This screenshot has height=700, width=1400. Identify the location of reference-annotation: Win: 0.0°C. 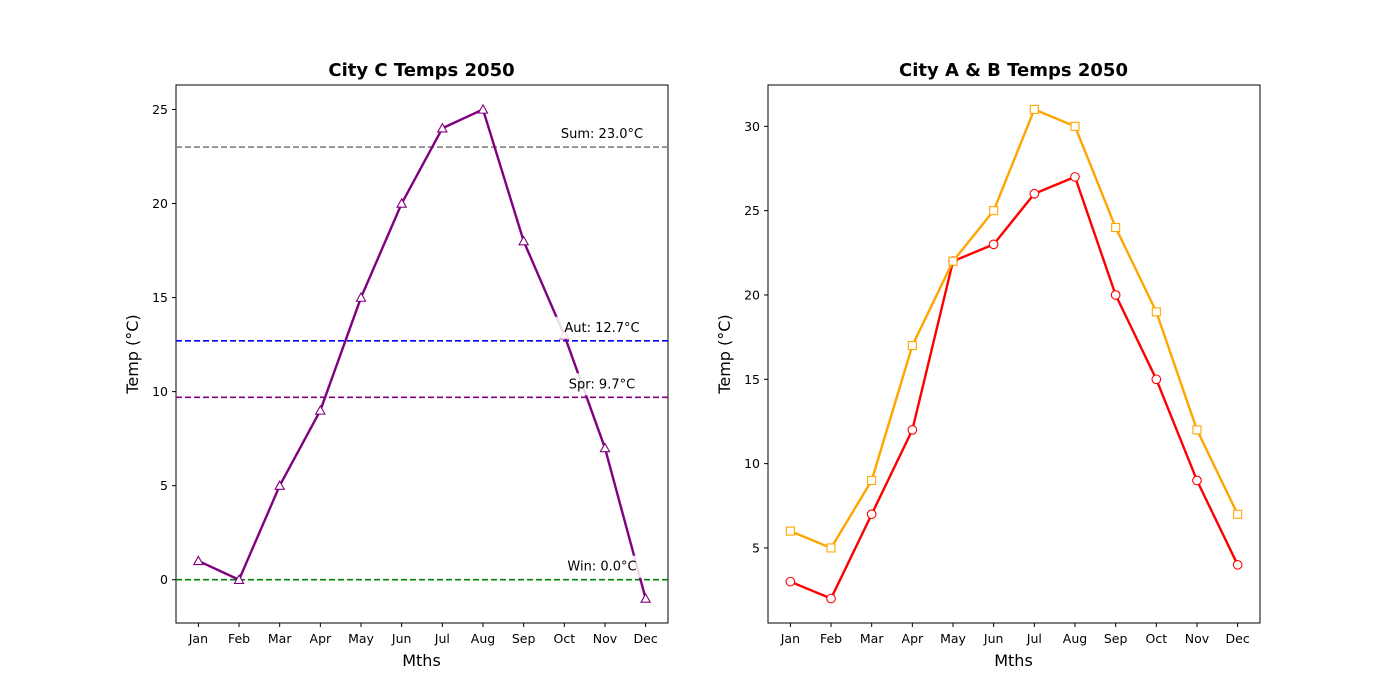
(601, 567).